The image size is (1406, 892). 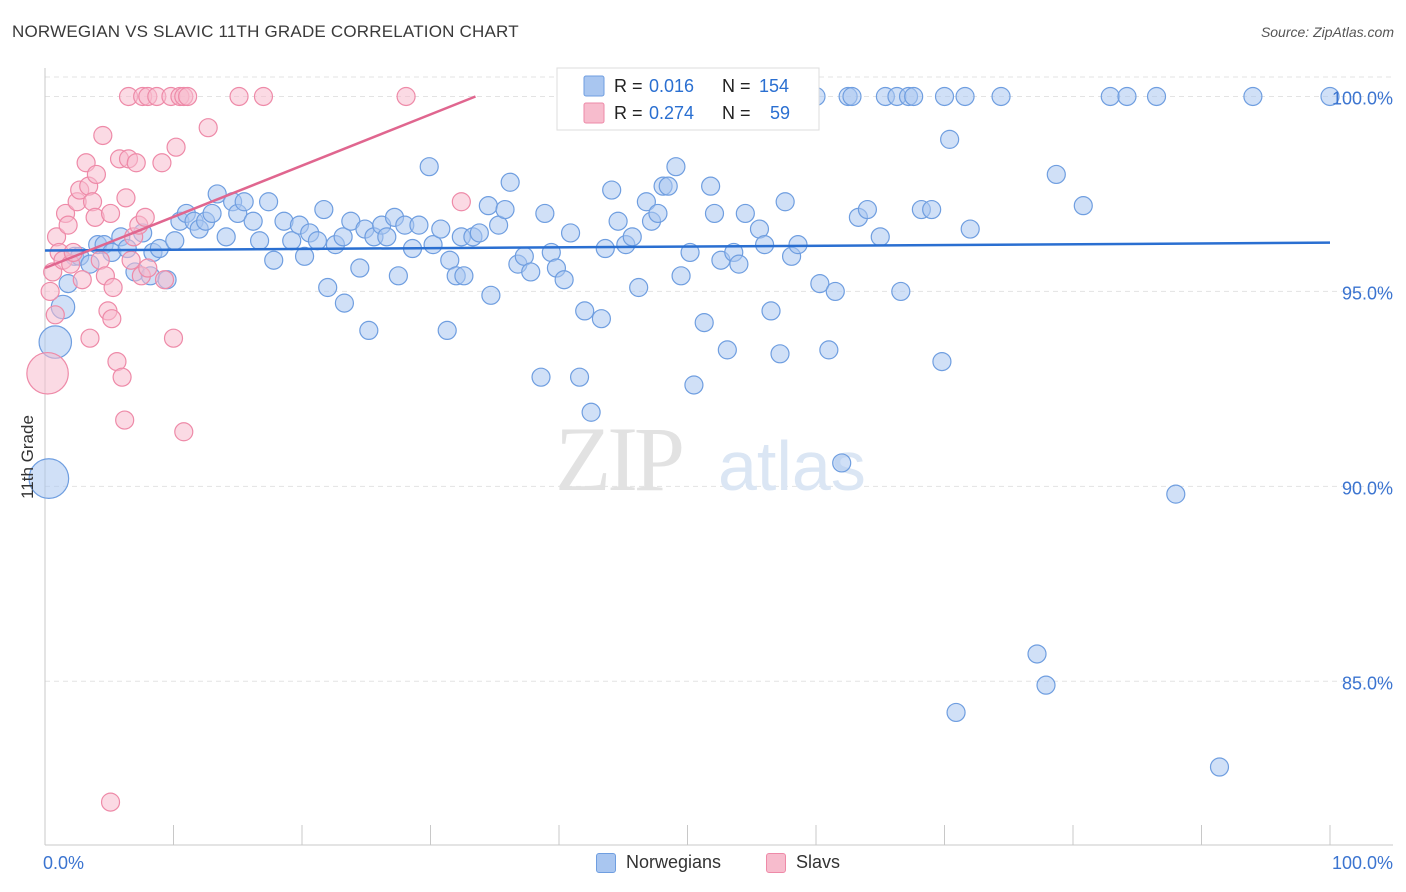 I want to click on trend-line-slavs, so click(x=260, y=182).